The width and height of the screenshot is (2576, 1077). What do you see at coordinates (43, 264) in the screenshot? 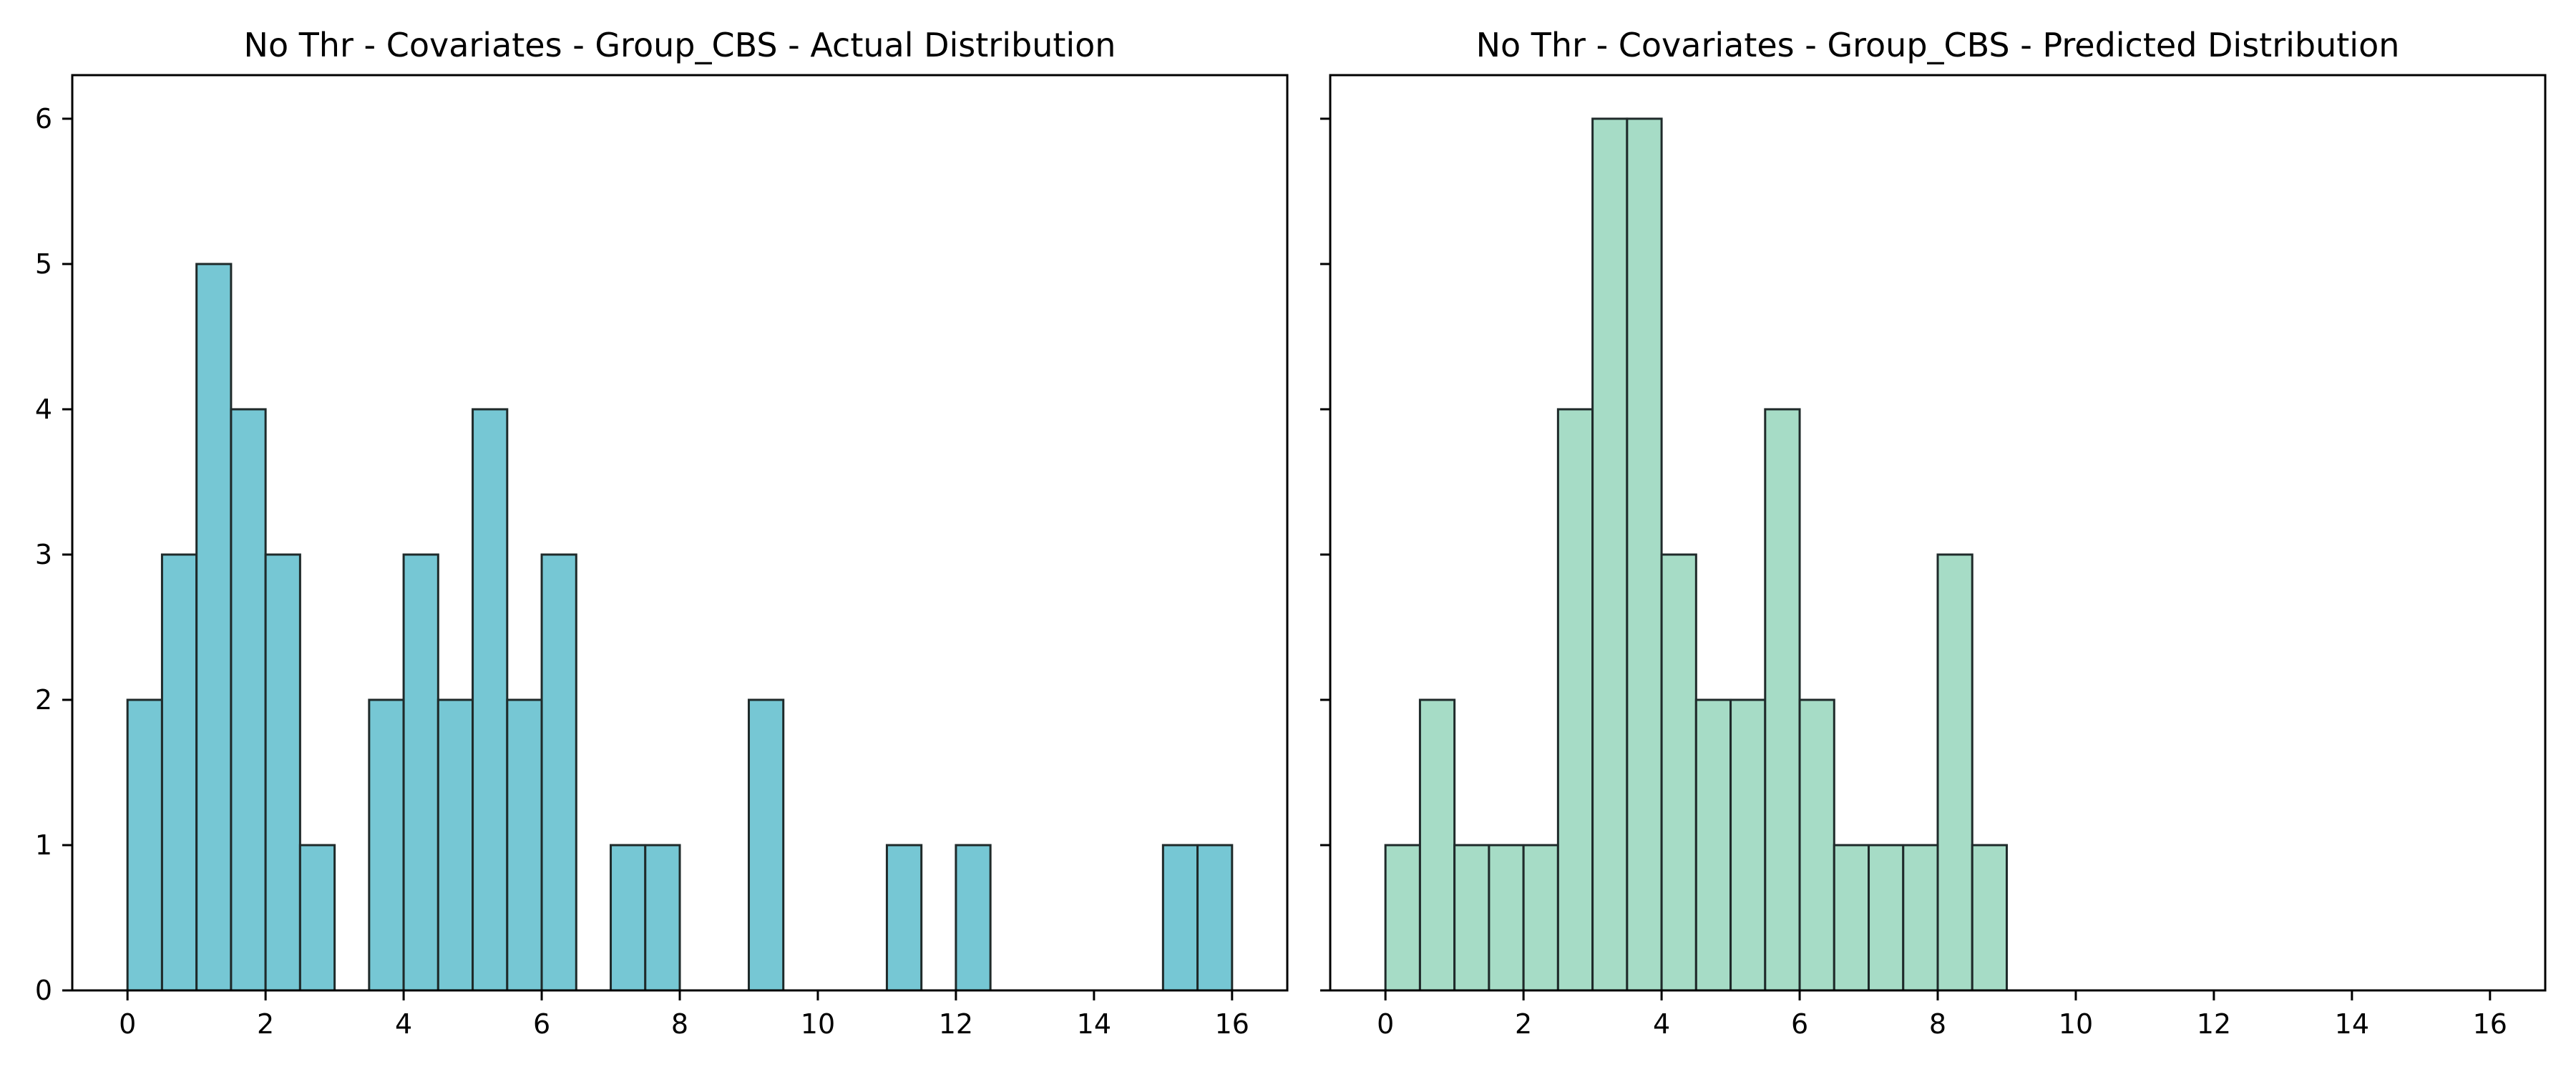
I see `y-tick-label: 5` at bounding box center [43, 264].